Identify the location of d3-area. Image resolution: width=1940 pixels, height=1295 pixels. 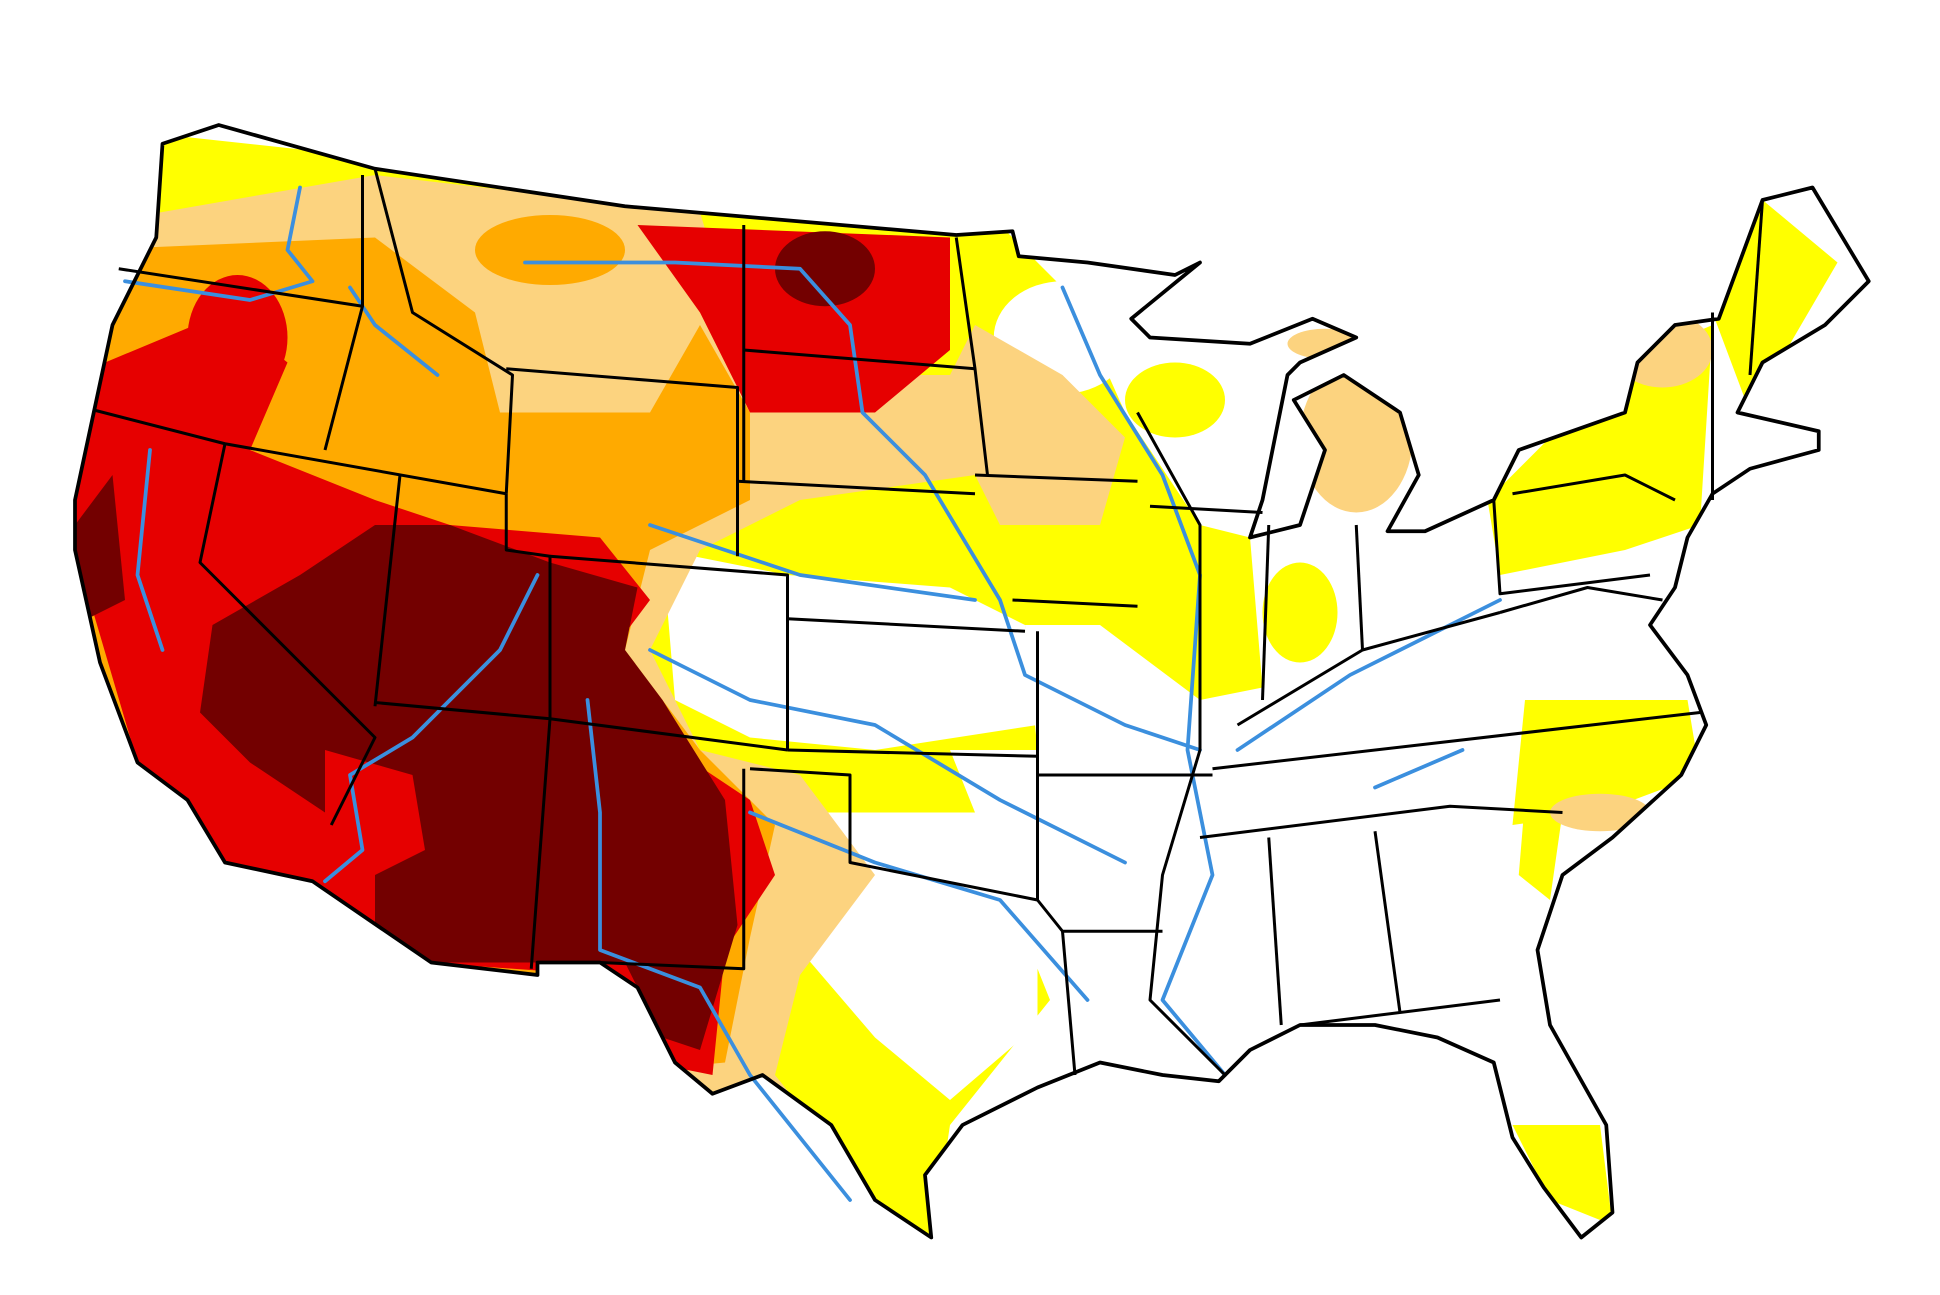
(237, 337).